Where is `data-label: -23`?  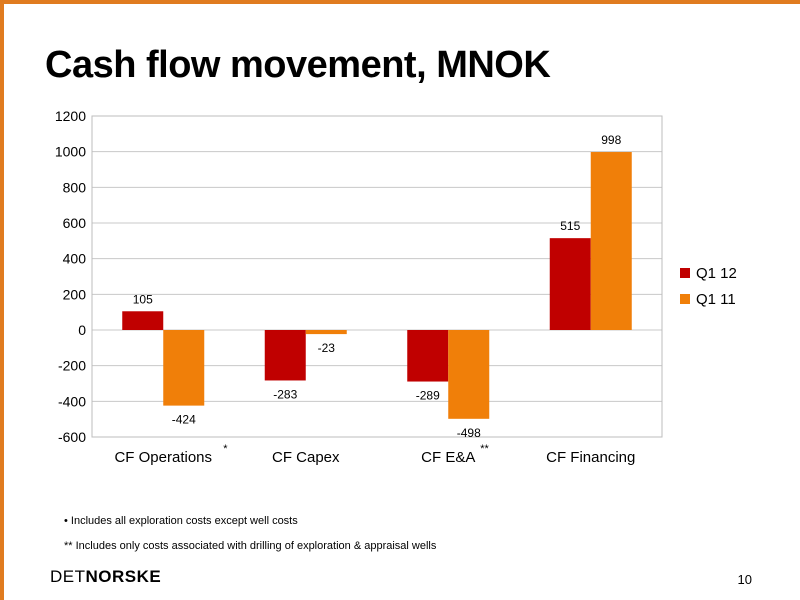 data-label: -23 is located at coordinates (327, 348).